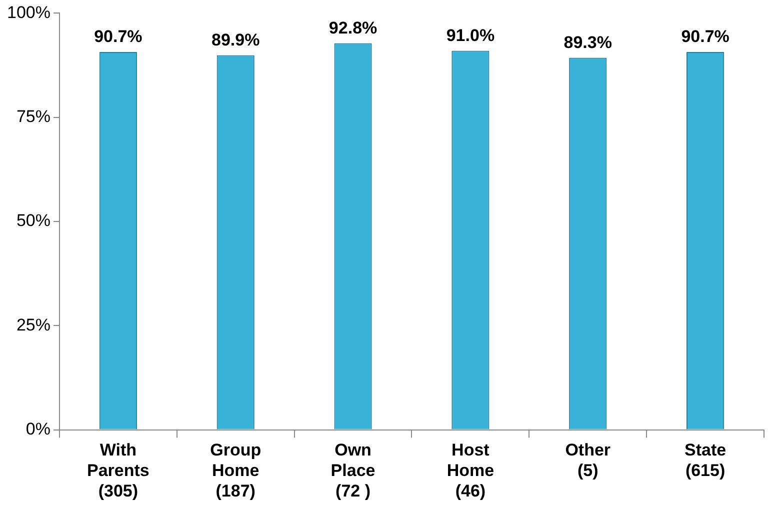 This screenshot has height=509, width=772. Describe the element at coordinates (470, 35) in the screenshot. I see `data-label: 91.0%` at that location.